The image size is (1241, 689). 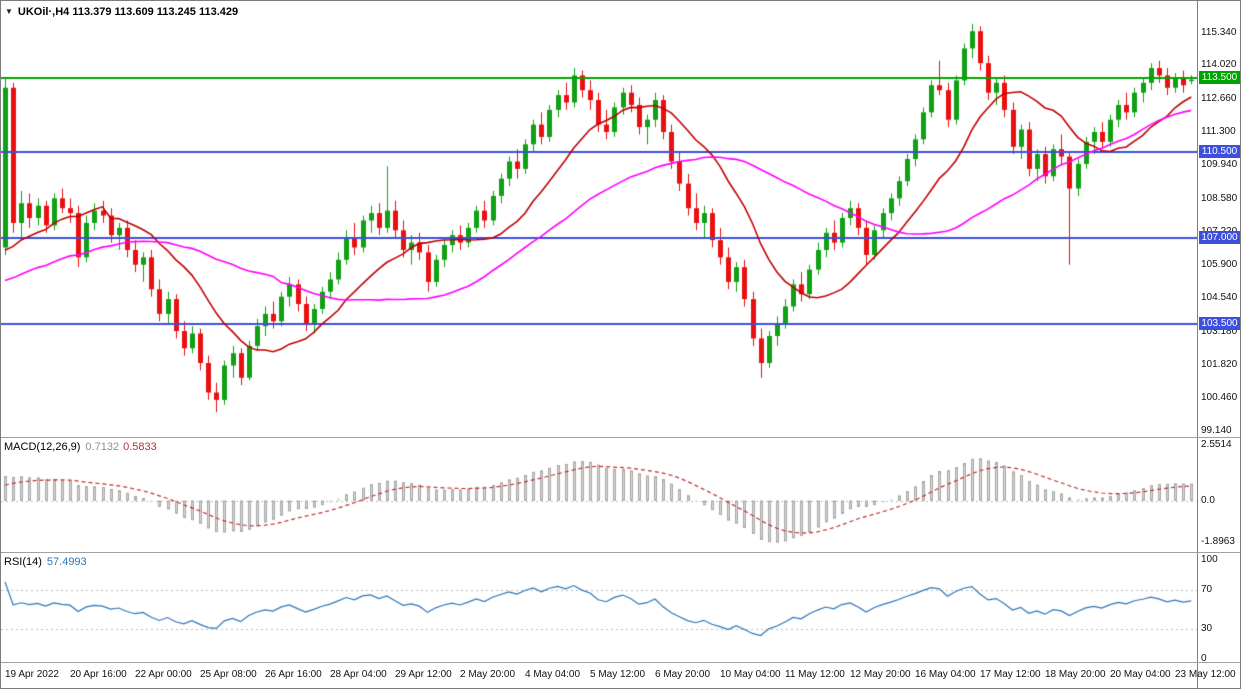 What do you see at coordinates (1075, 674) in the screenshot?
I see `time-axis-label: 18 May 20:00` at bounding box center [1075, 674].